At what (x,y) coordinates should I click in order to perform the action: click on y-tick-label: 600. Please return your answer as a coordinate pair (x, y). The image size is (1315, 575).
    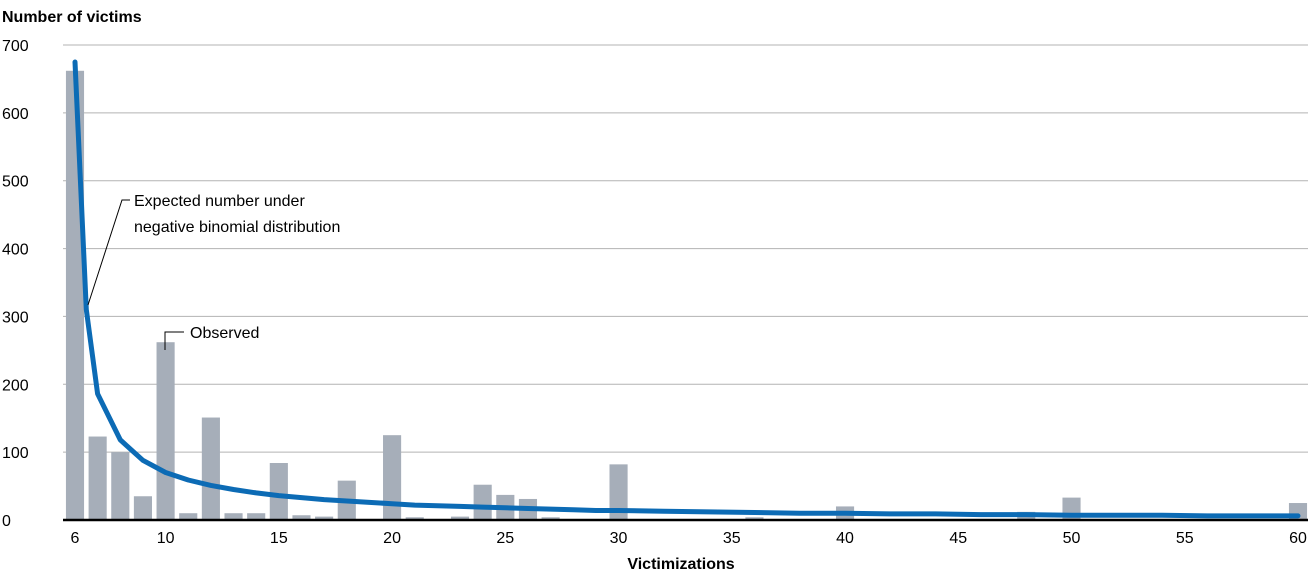
    Looking at the image, I should click on (15, 114).